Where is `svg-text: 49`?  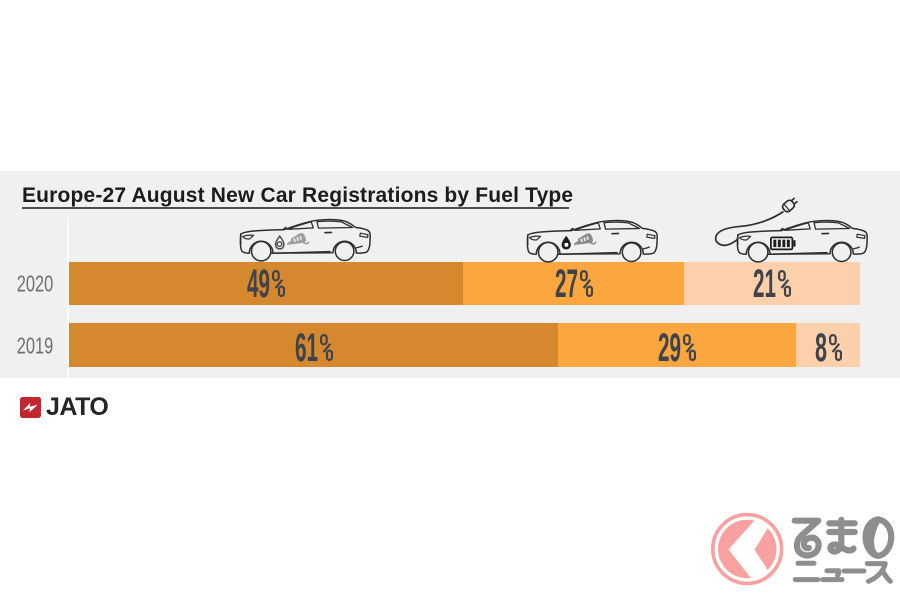
svg-text: 49 is located at coordinates (258, 283).